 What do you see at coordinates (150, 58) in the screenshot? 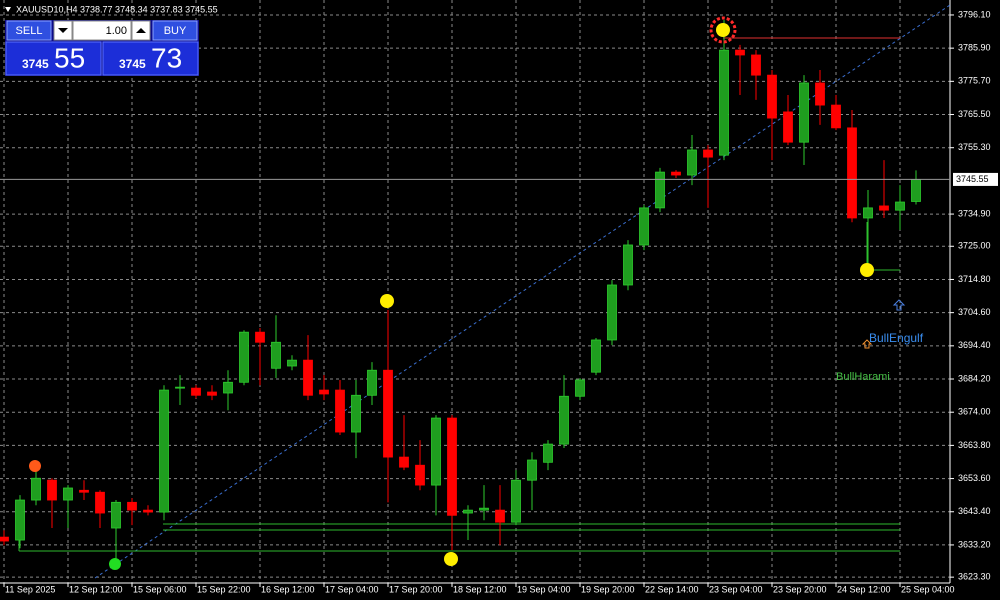
I see `buy-price-box` at bounding box center [150, 58].